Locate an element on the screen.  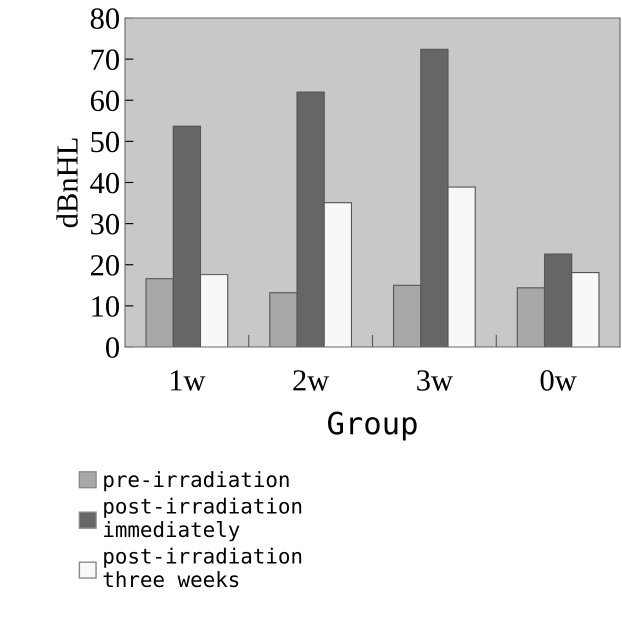
y-tick-label: 0 is located at coordinates (112, 347).